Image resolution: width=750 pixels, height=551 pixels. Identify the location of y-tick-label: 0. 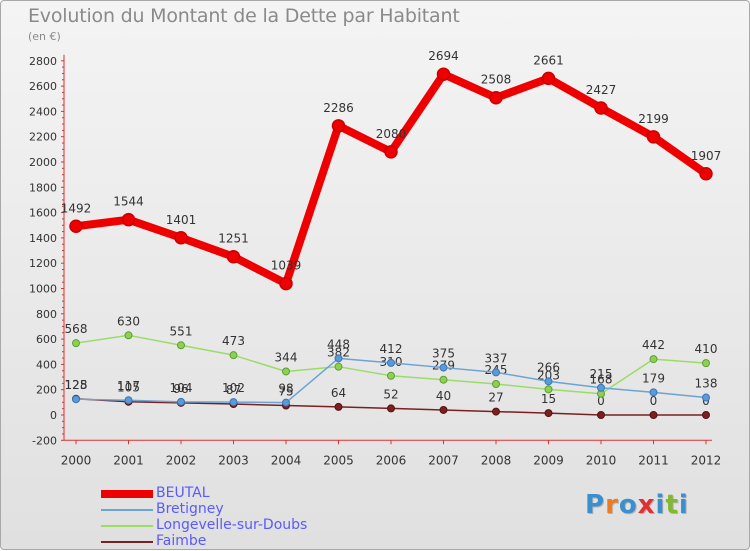
(53, 415).